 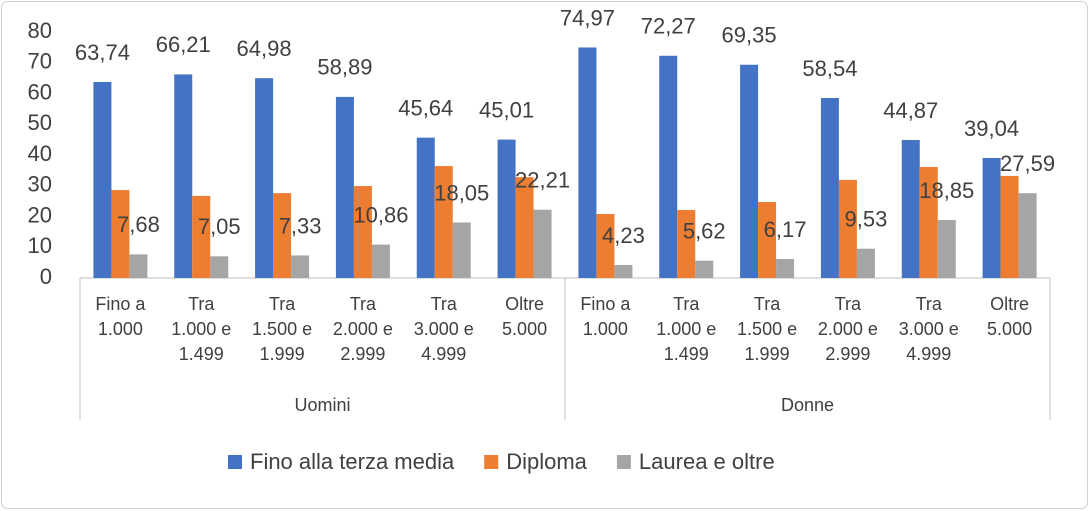 What do you see at coordinates (219, 226) in the screenshot?
I see `data-label: 7,05` at bounding box center [219, 226].